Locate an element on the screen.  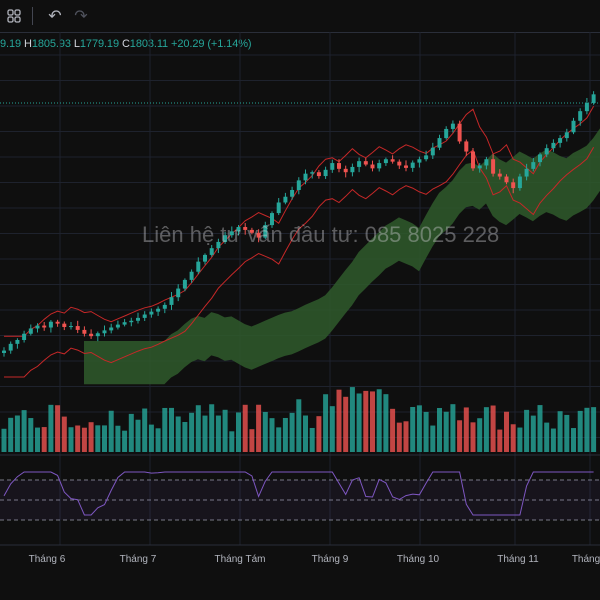
x-tick-label: Tháng 7 is located at coordinates (138, 559).